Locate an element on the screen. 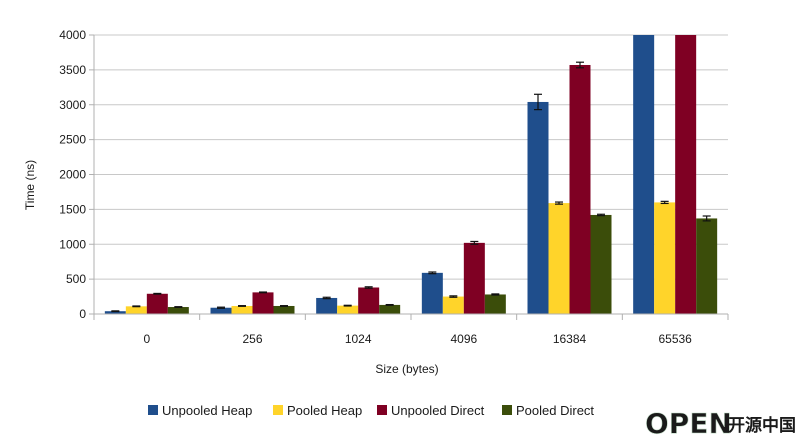  legend-item: Pooled Direct is located at coordinates (548, 410).